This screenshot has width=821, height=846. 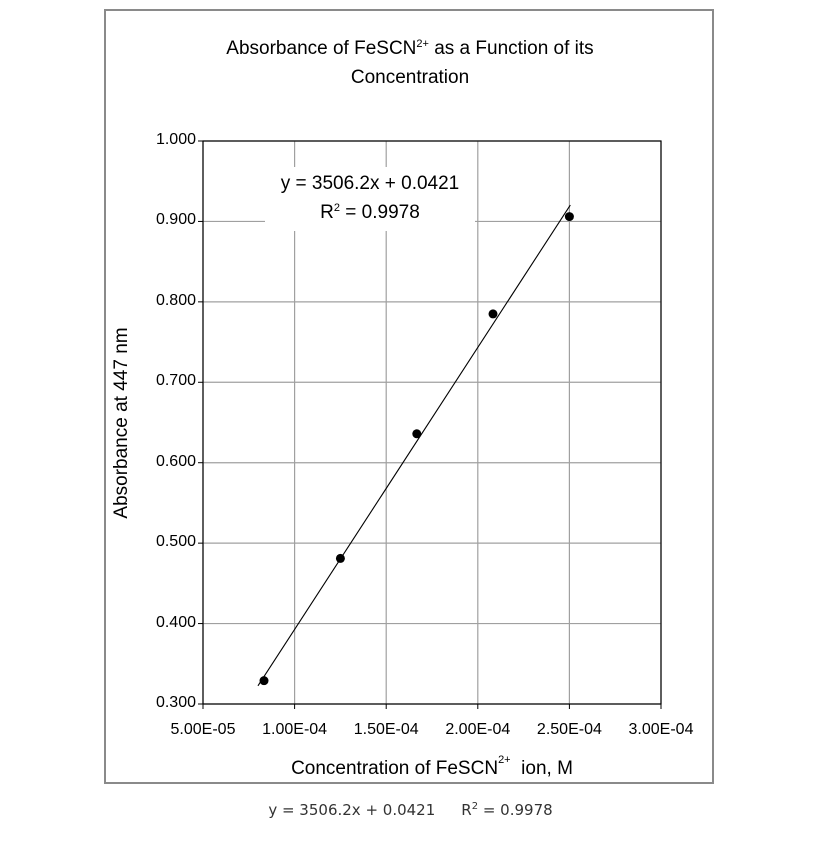 I want to click on x-tick-label: 2.50E-04, so click(x=569, y=729).